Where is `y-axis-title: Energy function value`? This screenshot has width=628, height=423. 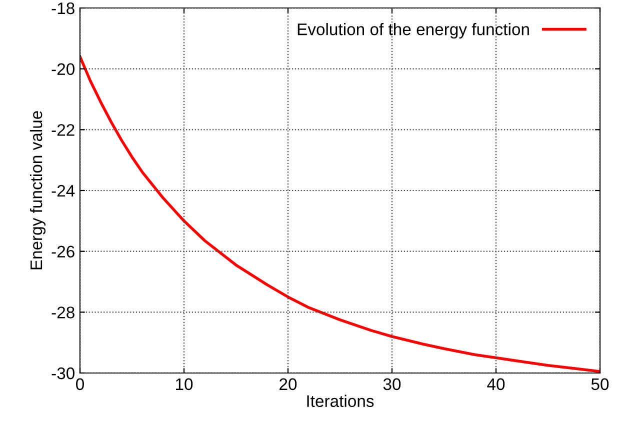 y-axis-title: Energy function value is located at coordinates (38, 190).